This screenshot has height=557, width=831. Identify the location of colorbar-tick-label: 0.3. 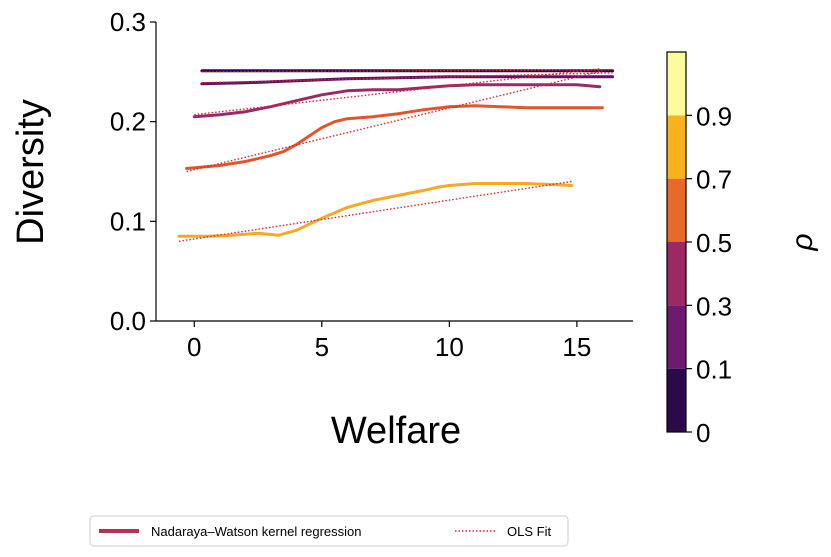
(714, 306).